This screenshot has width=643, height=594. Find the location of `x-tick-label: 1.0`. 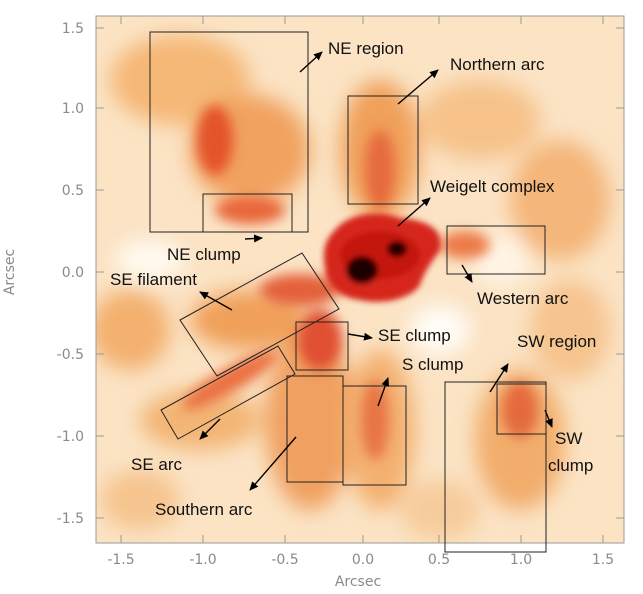

x-tick-label: 1.0 is located at coordinates (521, 560).